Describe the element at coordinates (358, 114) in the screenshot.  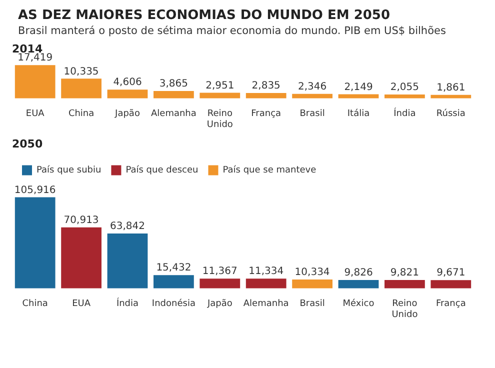
I see `x-tick-label: Itália` at that location.